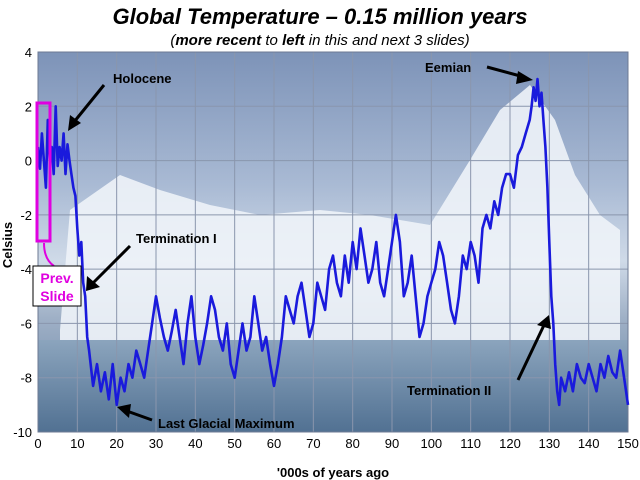  I want to click on x-tick-label: 150, so click(628, 443).